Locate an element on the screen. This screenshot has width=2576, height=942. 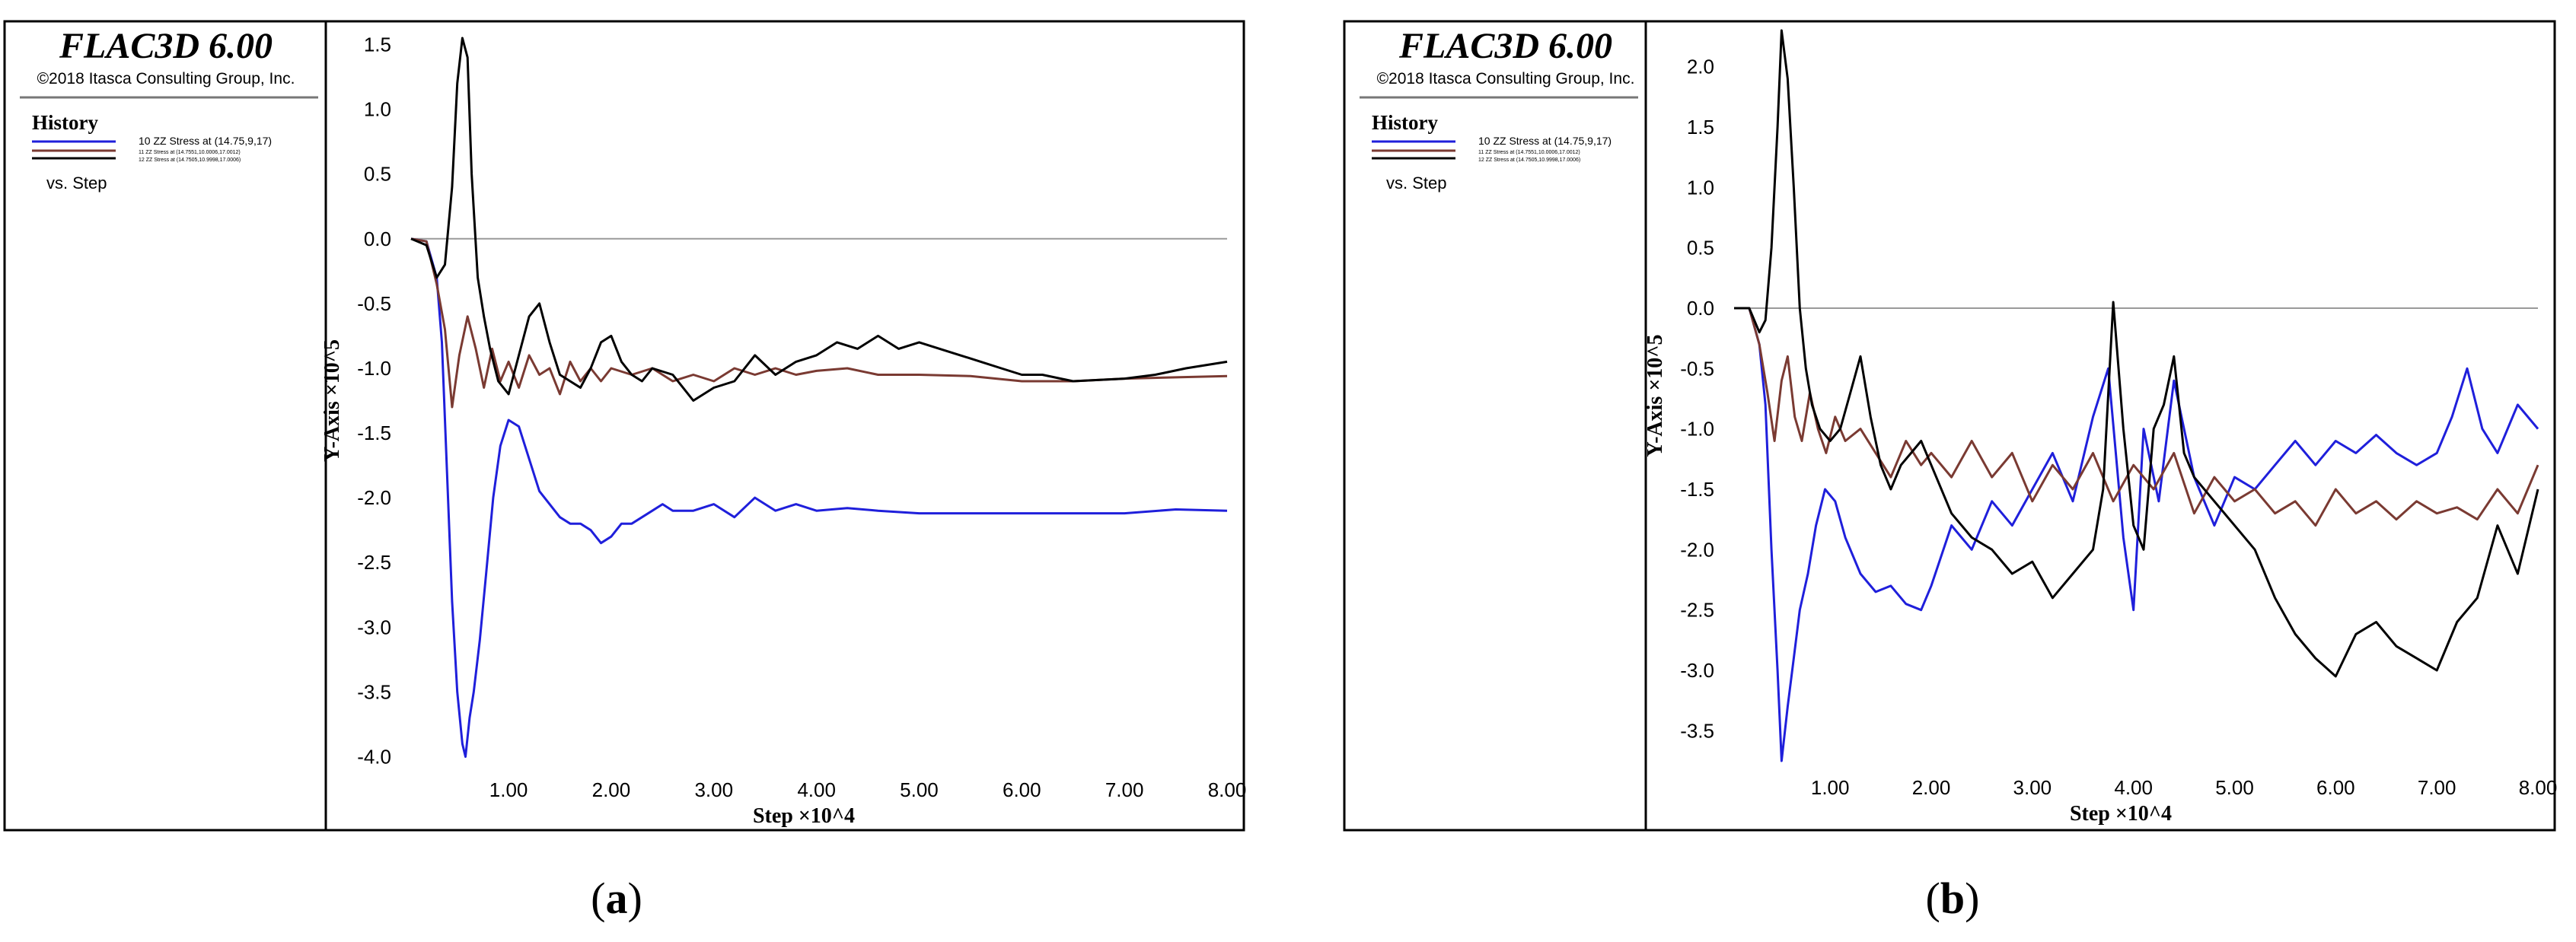
panel-letter: b is located at coordinates (1953, 898).